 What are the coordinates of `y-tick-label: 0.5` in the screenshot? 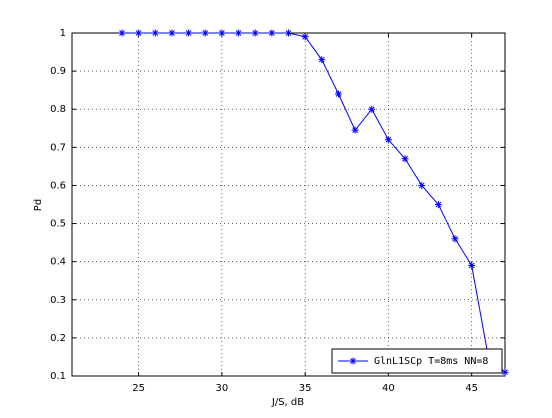 It's located at (58, 224).